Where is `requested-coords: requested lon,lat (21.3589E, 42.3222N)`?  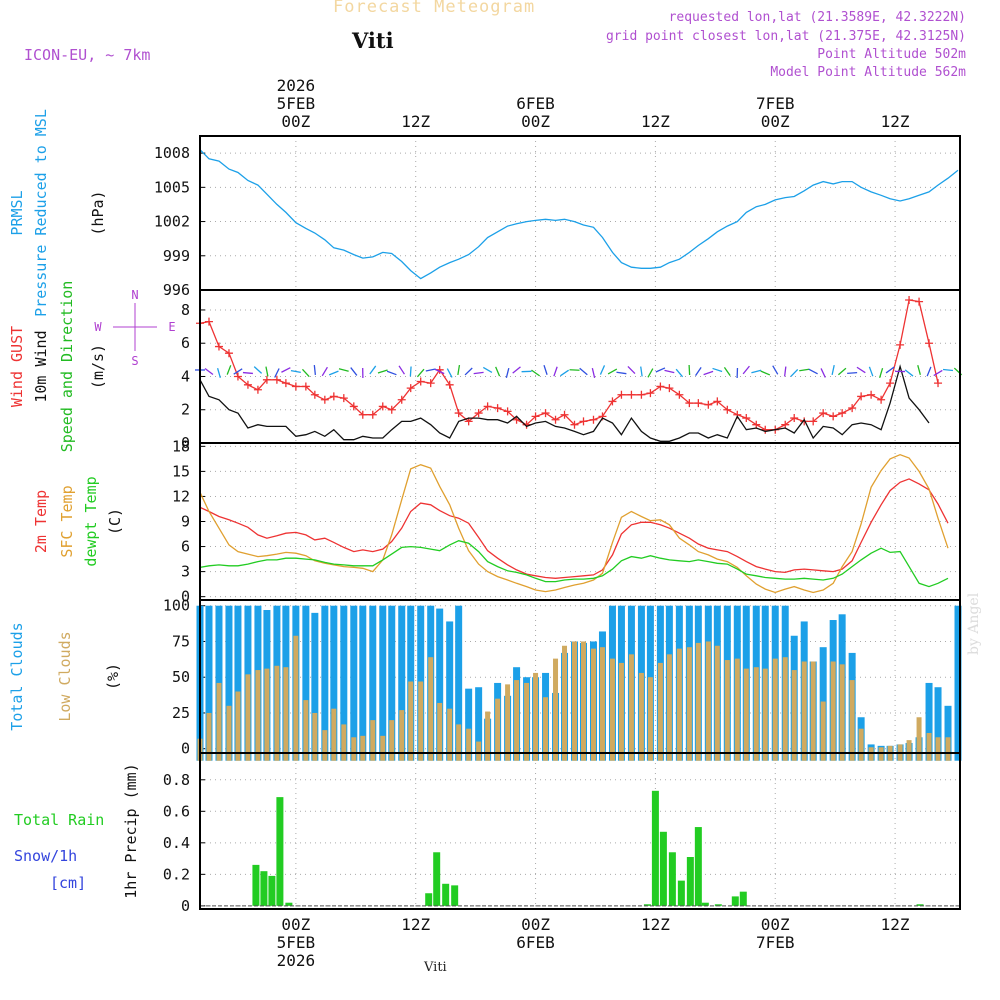 requested-coords: requested lon,lat (21.3589E, 42.3222N) is located at coordinates (817, 17).